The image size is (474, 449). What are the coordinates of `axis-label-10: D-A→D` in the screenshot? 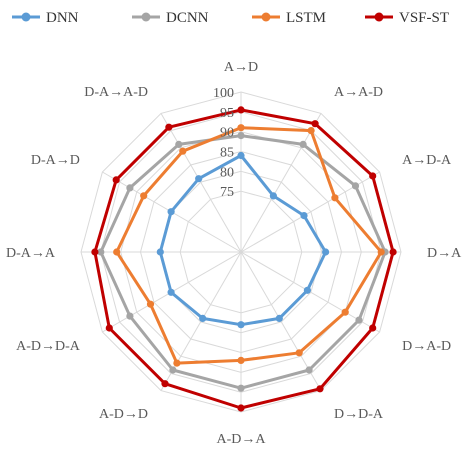 It's located at (55, 160).